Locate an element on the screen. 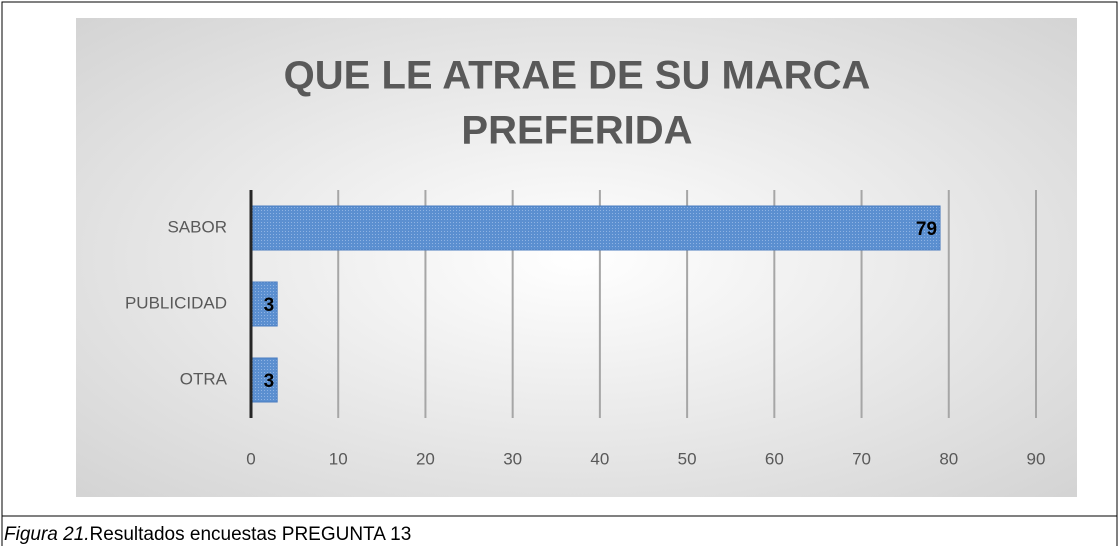 The image size is (1120, 546). x-tick-label: 80 is located at coordinates (948, 458).